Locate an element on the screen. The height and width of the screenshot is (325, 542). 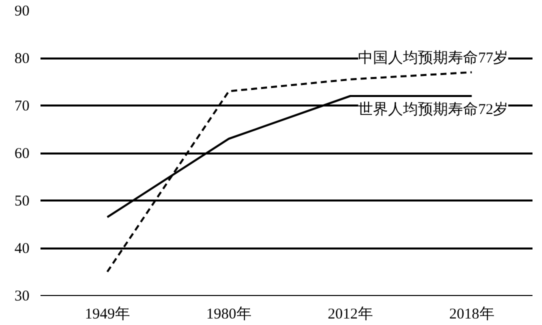
series-label: 中国人均预期寿命77岁 is located at coordinates (433, 57).